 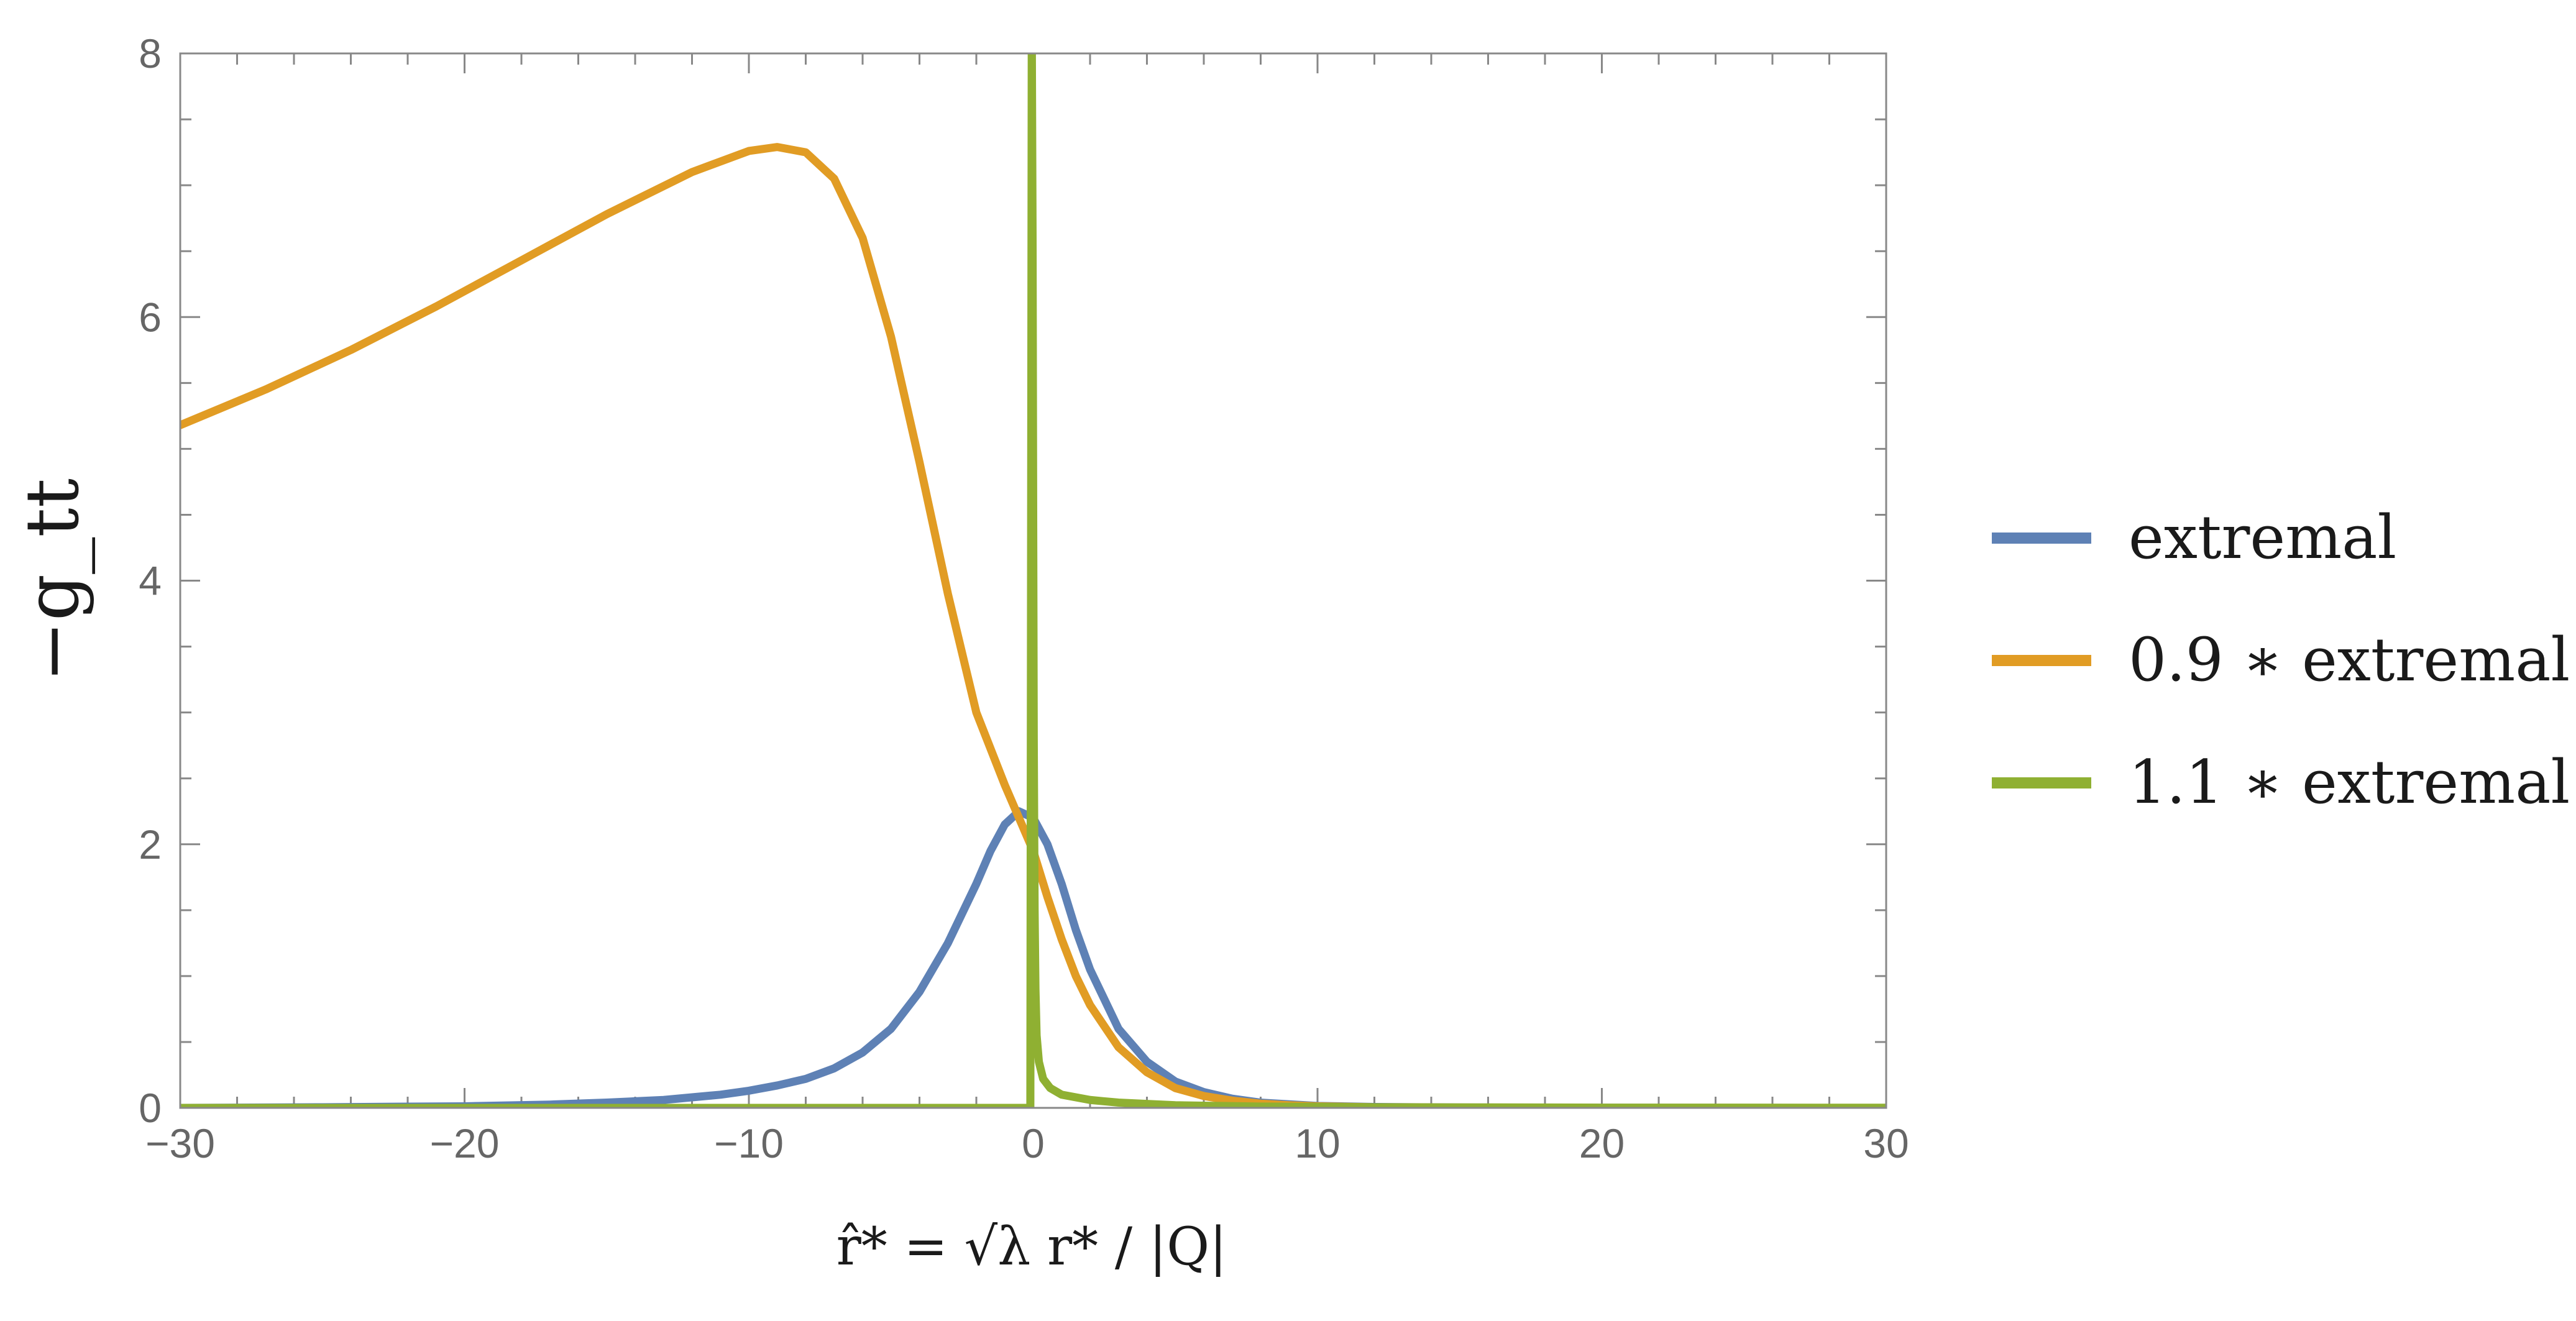 I want to click on x-tick-label: 10, so click(x=1317, y=1143).